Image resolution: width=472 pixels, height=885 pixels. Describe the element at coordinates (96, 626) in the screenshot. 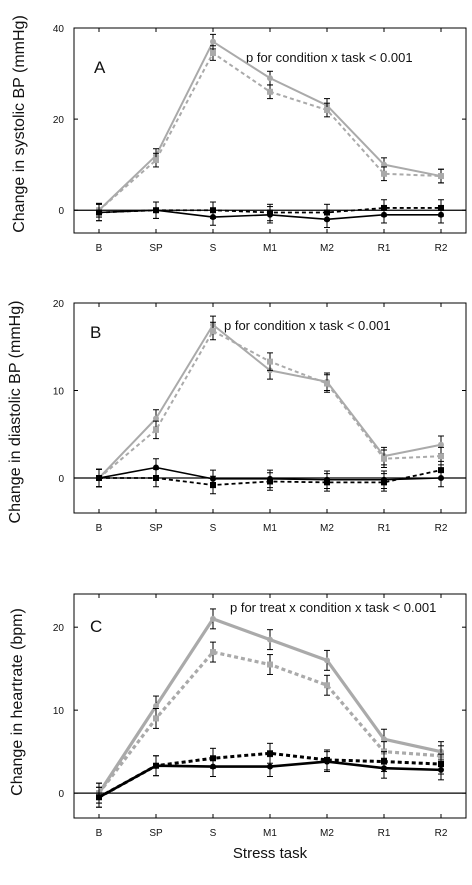

I see `panel-letter: C` at that location.